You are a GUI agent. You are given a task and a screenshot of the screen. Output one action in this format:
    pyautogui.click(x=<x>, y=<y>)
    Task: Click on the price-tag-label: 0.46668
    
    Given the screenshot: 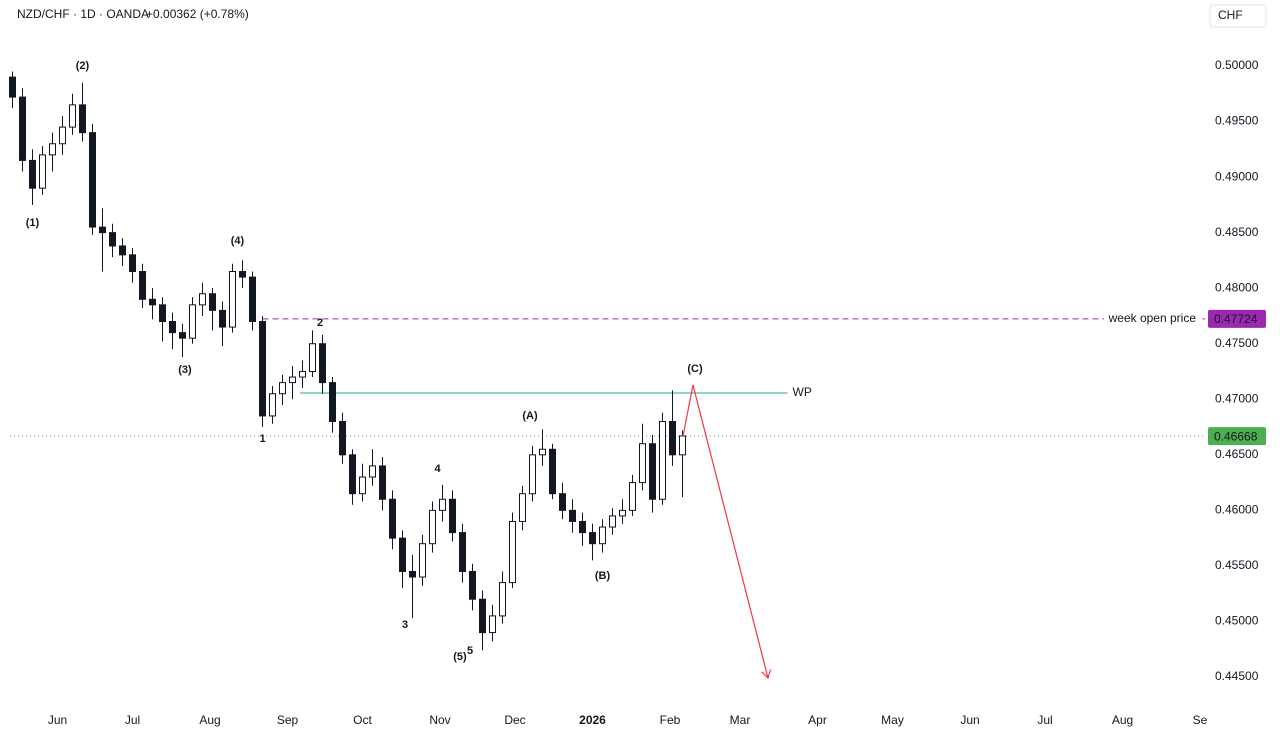 What is the action you would take?
    pyautogui.click(x=1236, y=436)
    